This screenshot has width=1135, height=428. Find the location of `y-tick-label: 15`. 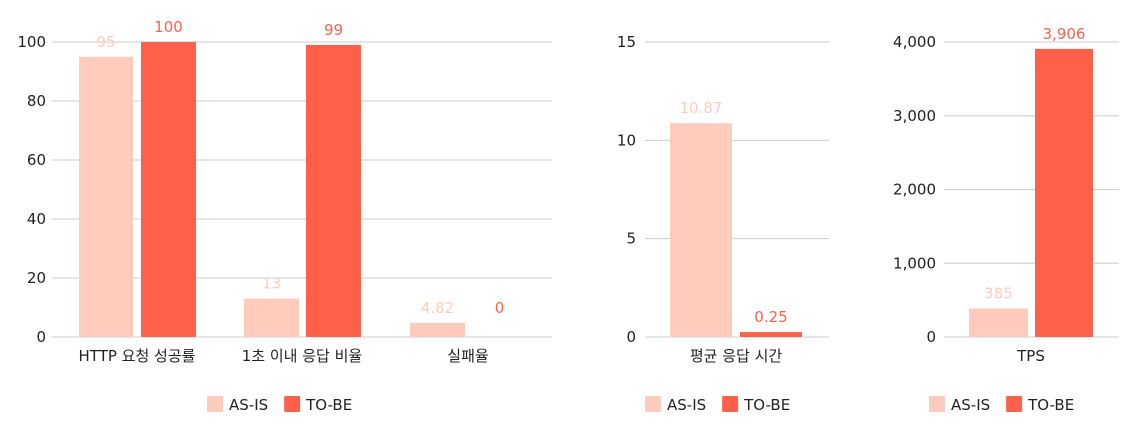

y-tick-label: 15 is located at coordinates (626, 42).